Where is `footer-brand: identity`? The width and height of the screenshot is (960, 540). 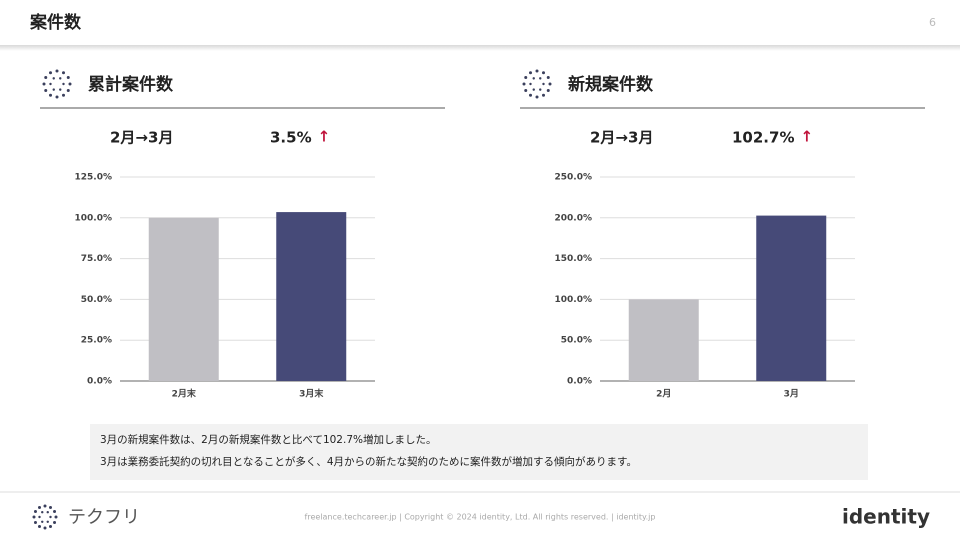 footer-brand: identity is located at coordinates (886, 517).